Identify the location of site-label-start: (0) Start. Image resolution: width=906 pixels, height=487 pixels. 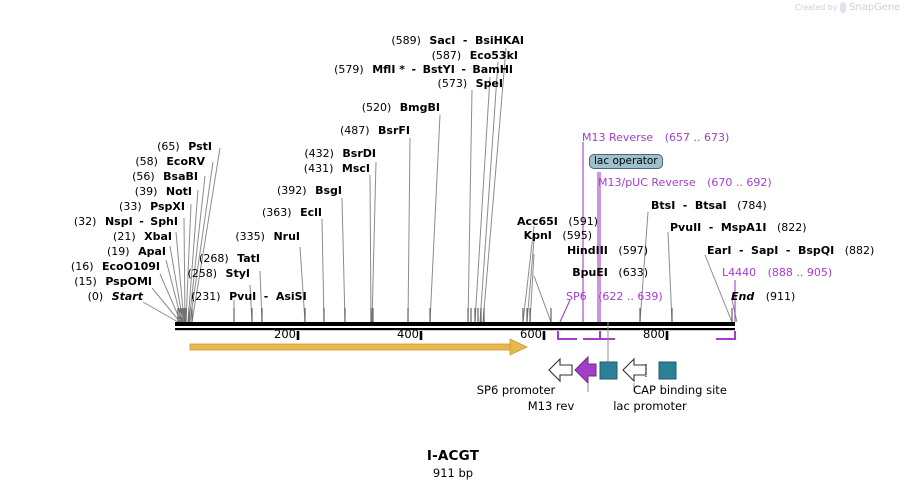
(115, 296).